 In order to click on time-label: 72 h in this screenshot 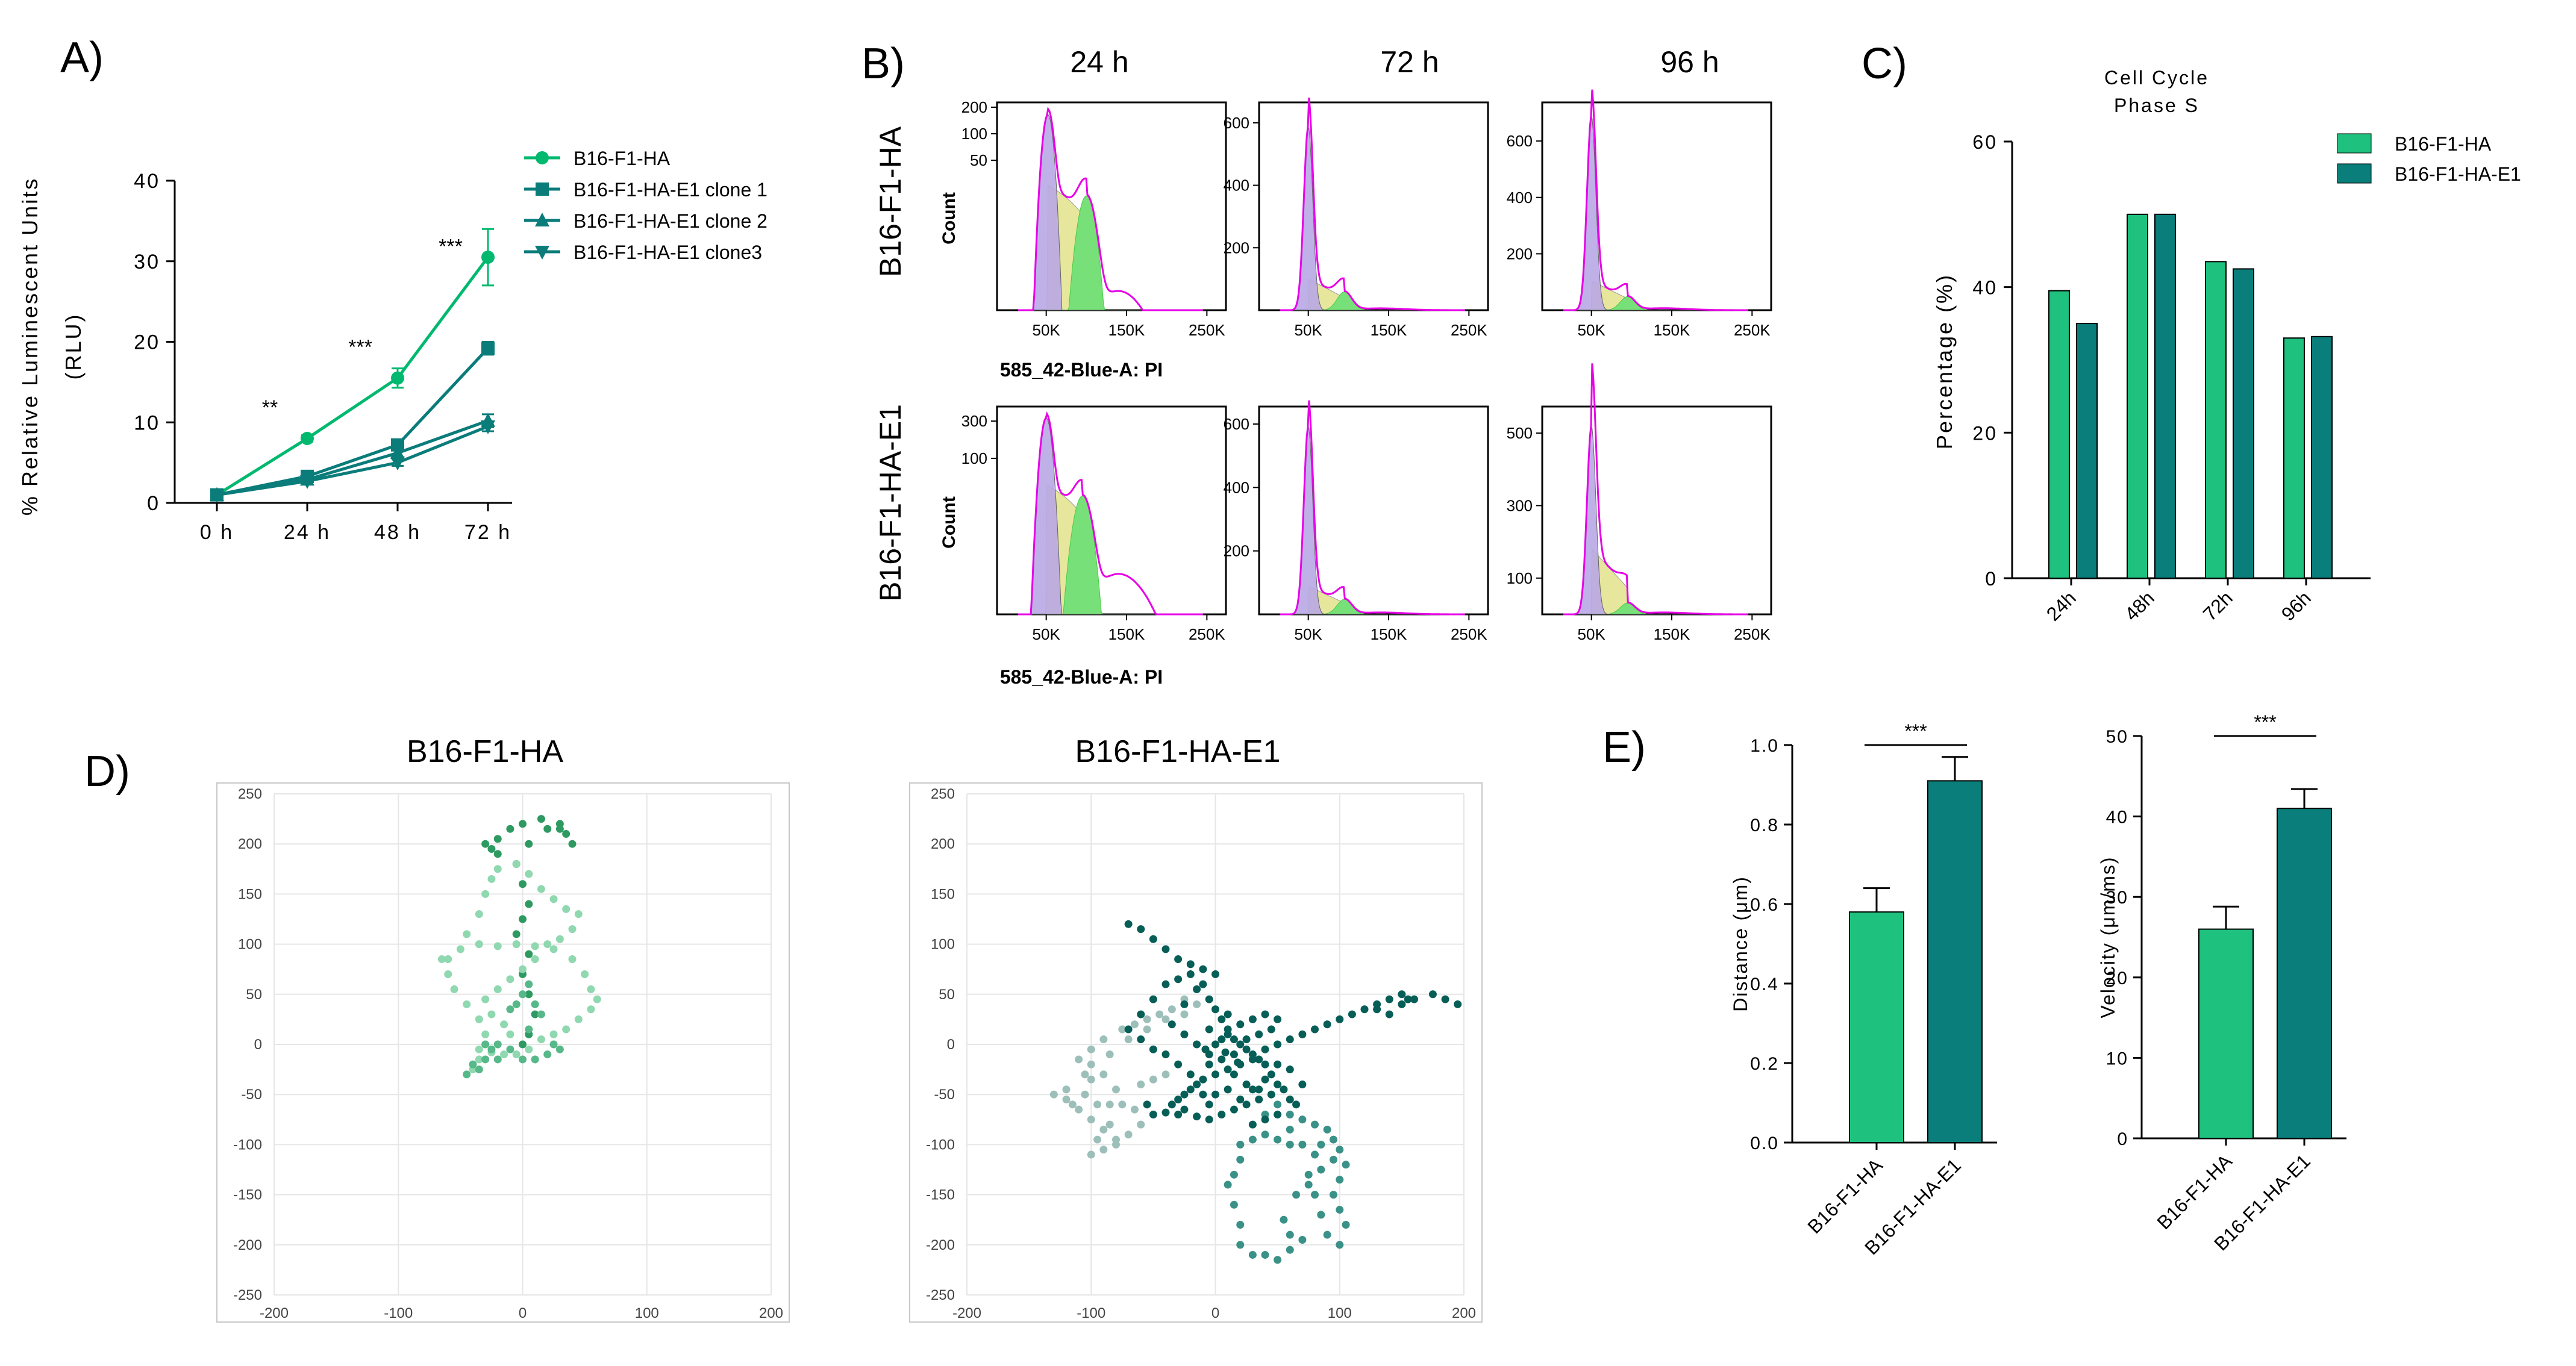, I will do `click(1410, 62)`.